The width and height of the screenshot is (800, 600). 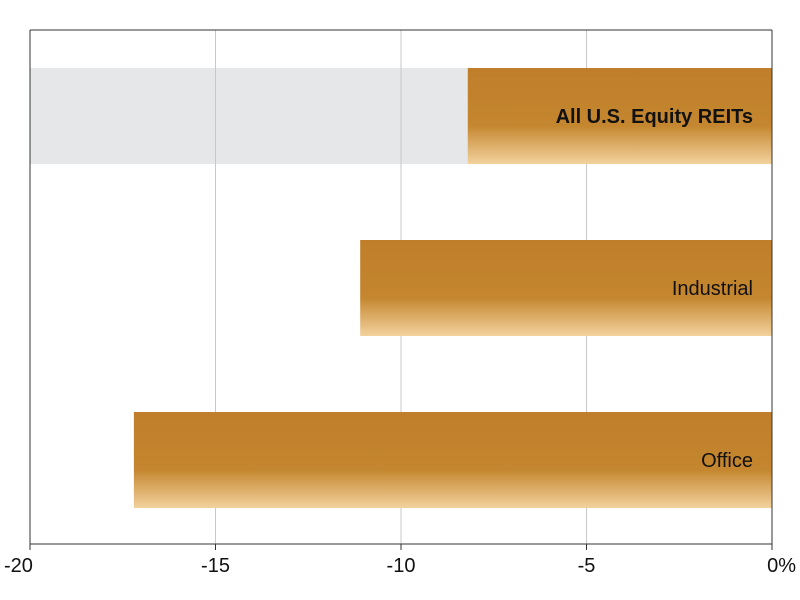 I want to click on bar-office, so click(x=452, y=460).